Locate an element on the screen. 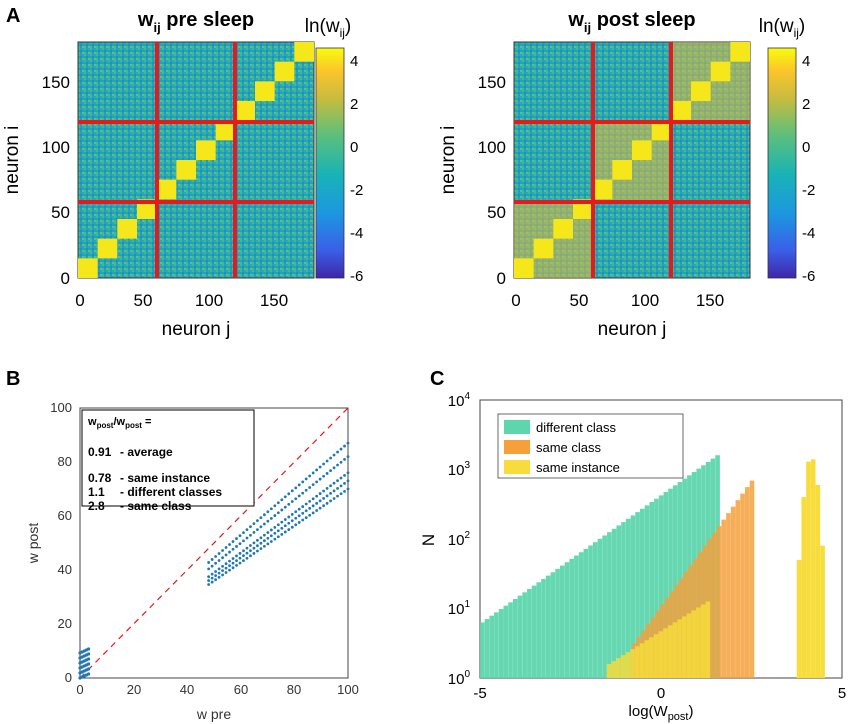  panel-label-b: B is located at coordinates (13, 379).